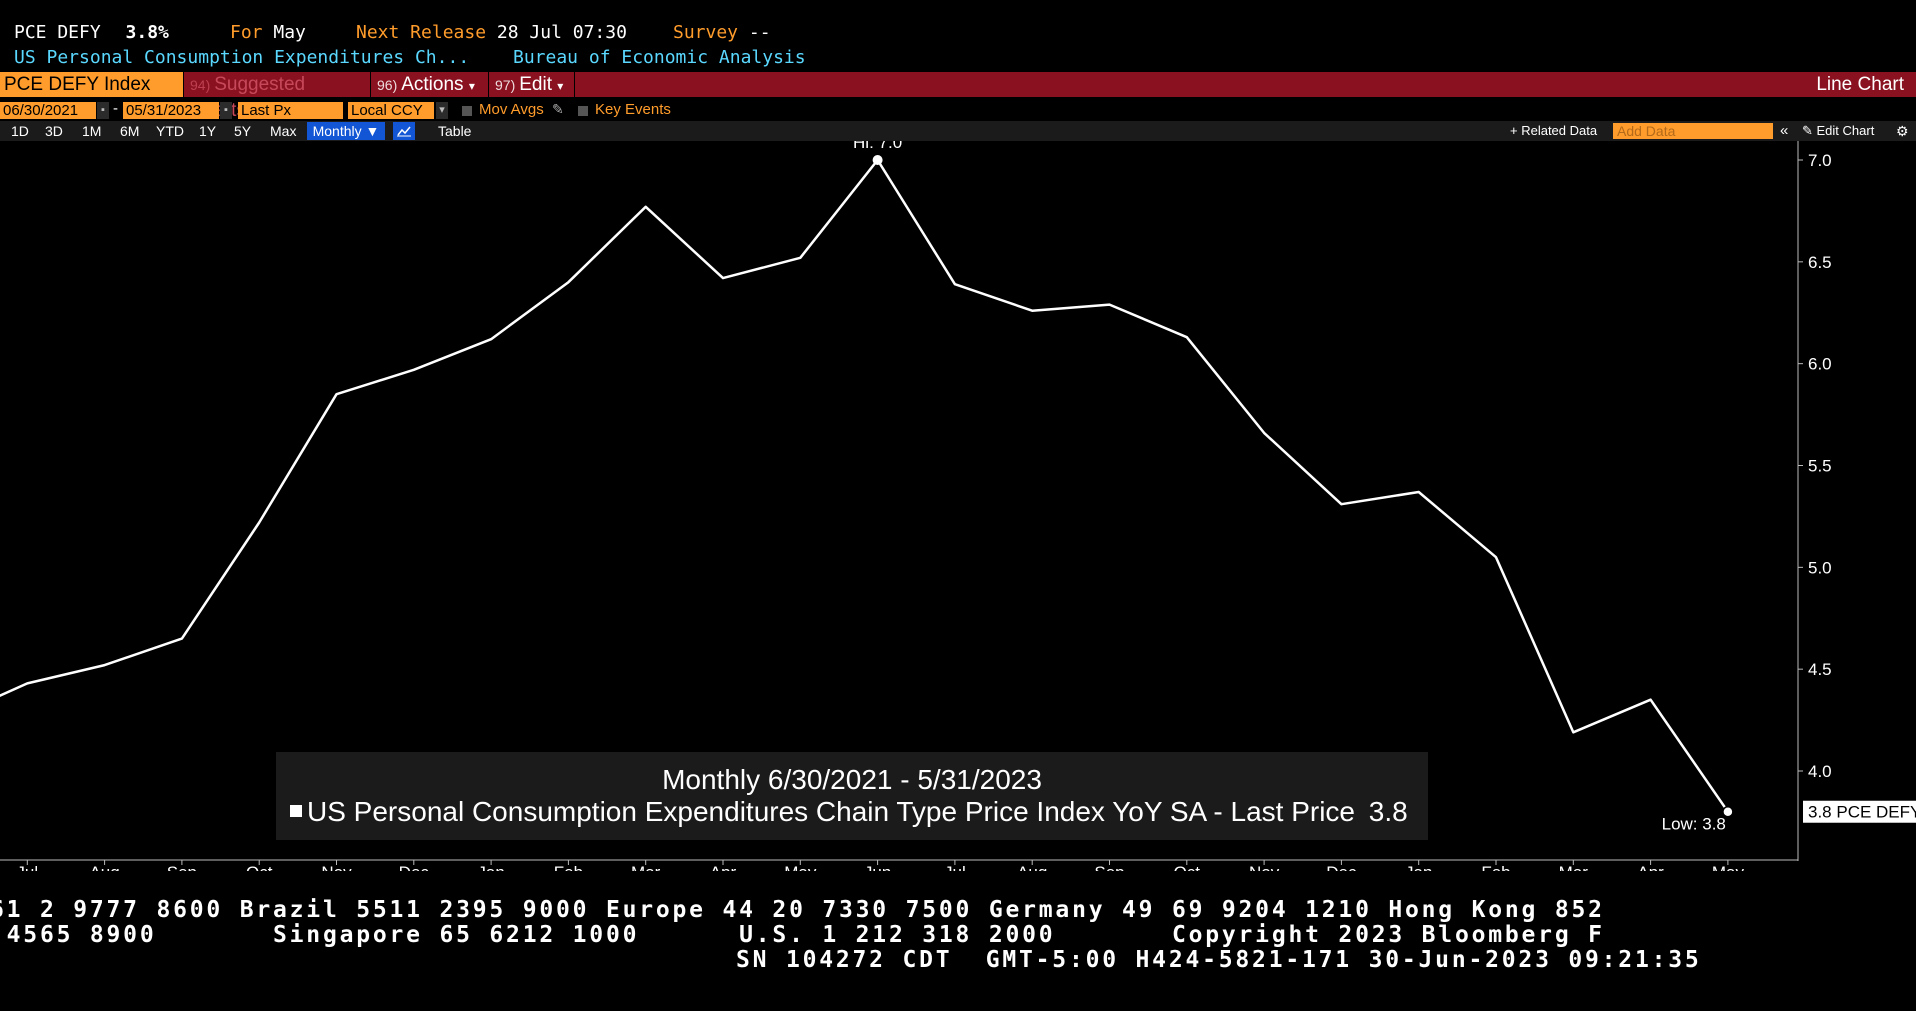  What do you see at coordinates (633, 109) in the screenshot?
I see `key-events-label: Key Events` at bounding box center [633, 109].